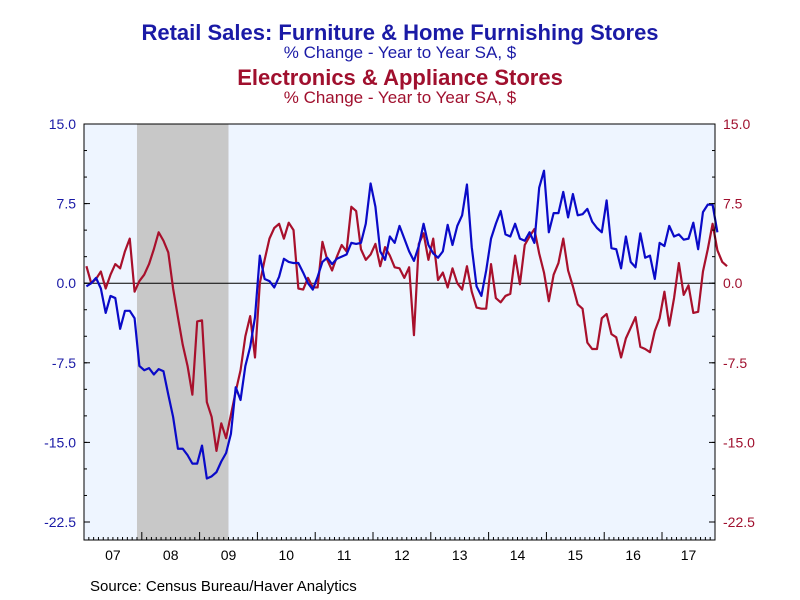 The width and height of the screenshot is (800, 600). What do you see at coordinates (60, 442) in the screenshot?
I see `y-tick-label-left: -15.0` at bounding box center [60, 442].